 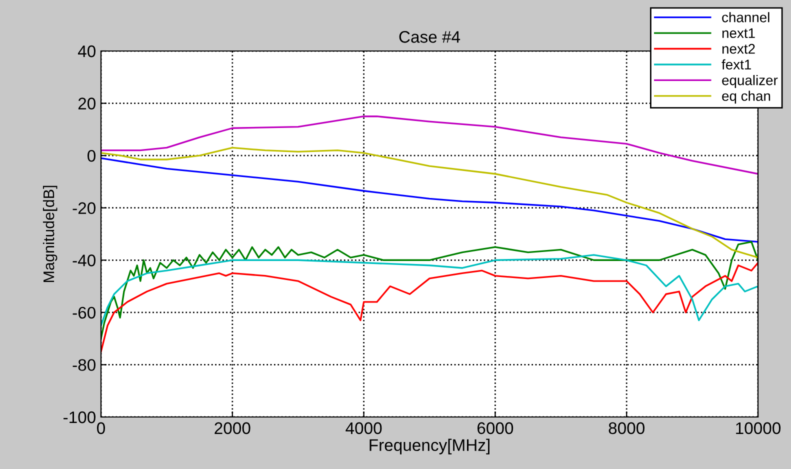 I want to click on x-axis-title: Frequency[MHz], so click(x=430, y=446).